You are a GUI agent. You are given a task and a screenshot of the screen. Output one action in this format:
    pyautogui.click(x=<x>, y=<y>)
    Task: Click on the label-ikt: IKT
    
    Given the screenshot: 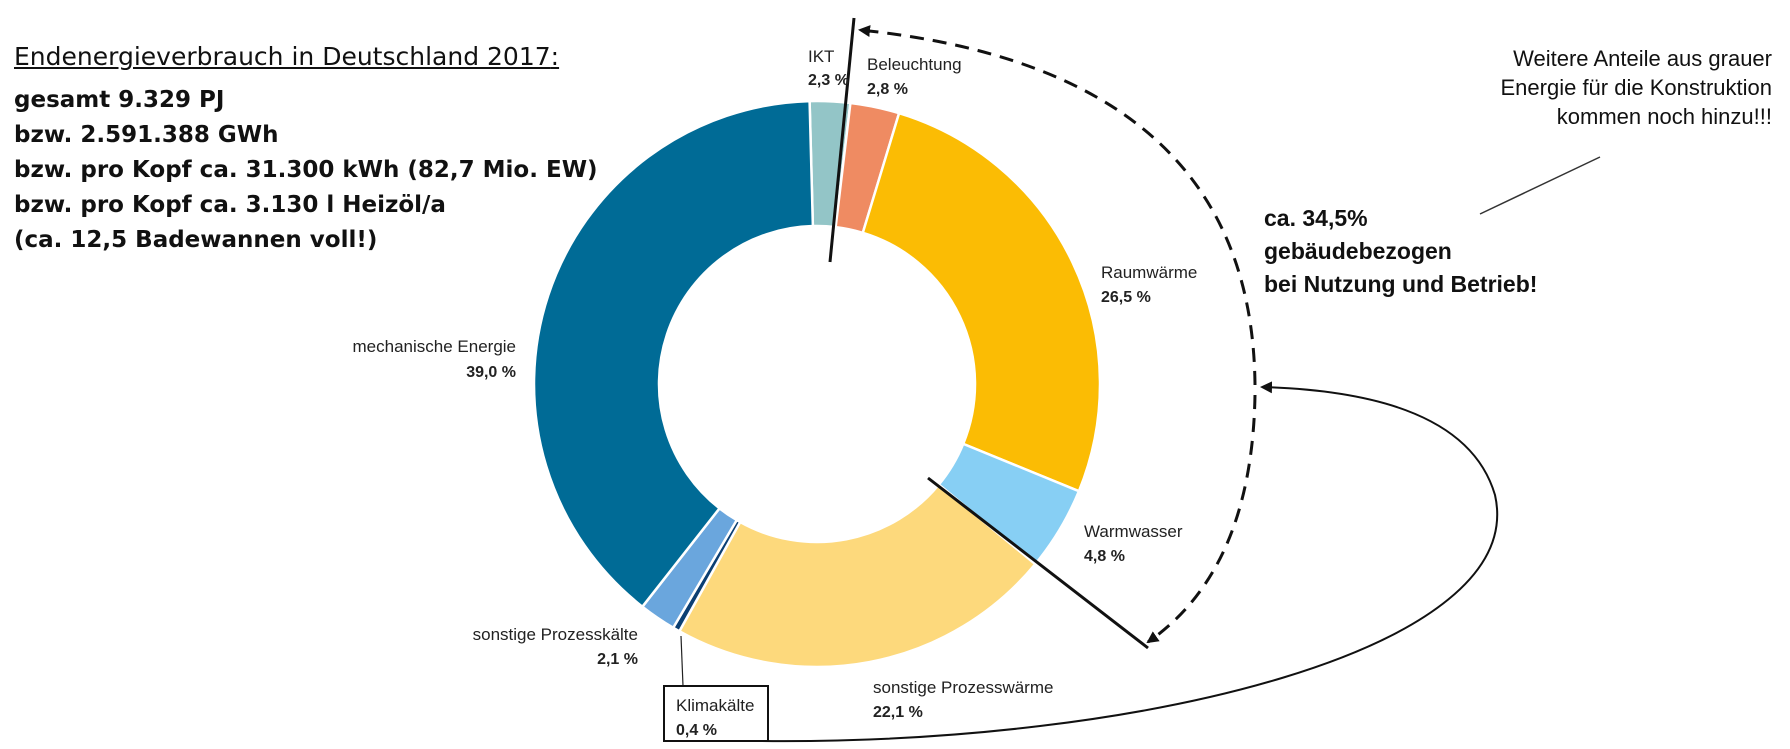 What is the action you would take?
    pyautogui.click(x=821, y=56)
    